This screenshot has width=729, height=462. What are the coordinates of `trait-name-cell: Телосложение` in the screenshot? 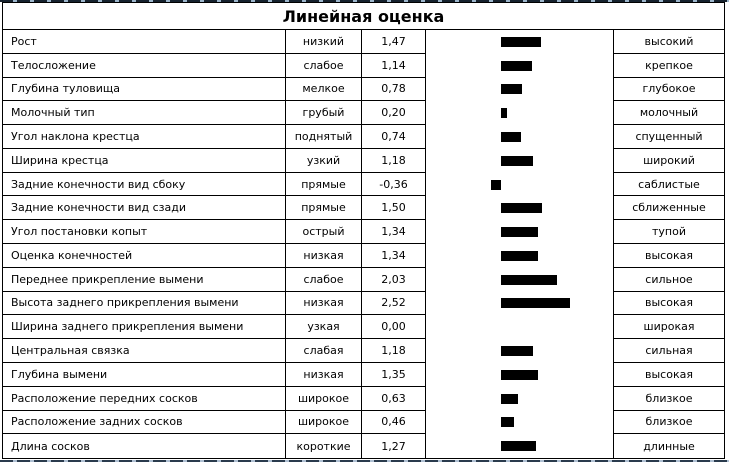 It's located at (144, 65).